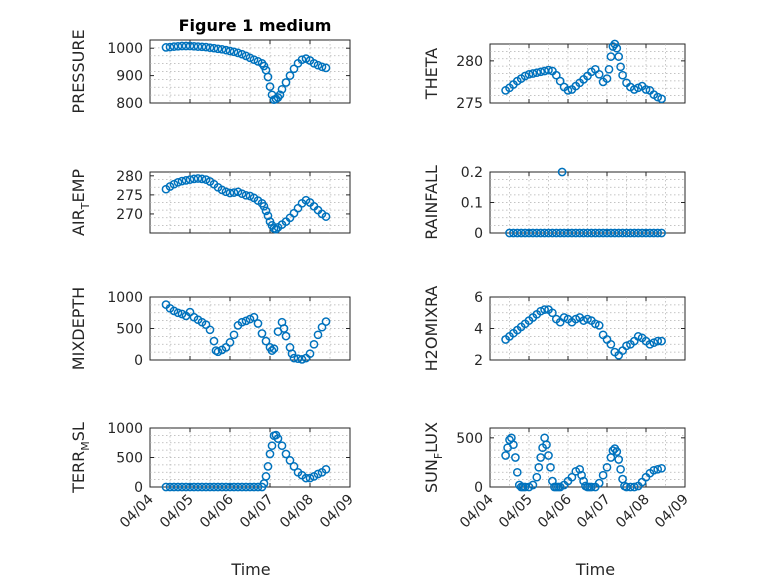  I want to click on subplot-4: 0 0.1 0.2 RAINFALL, so click(554, 203).